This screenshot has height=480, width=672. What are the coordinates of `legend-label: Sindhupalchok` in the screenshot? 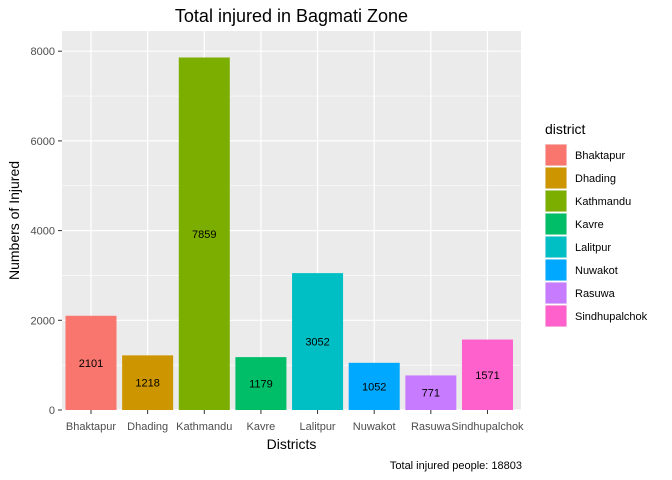 It's located at (611, 317).